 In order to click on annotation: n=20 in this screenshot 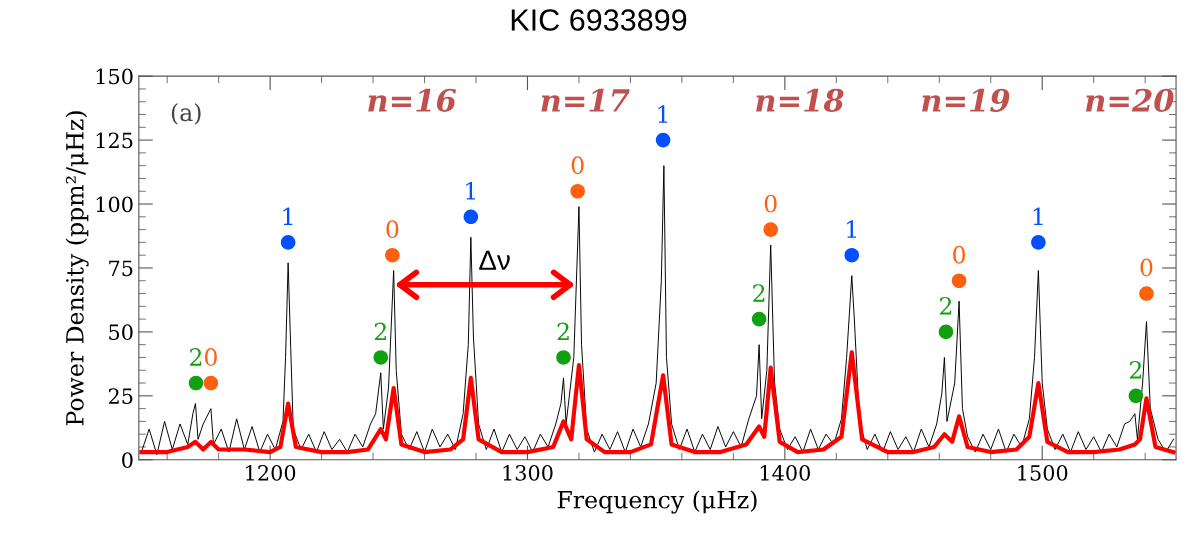, I will do `click(1129, 100)`.